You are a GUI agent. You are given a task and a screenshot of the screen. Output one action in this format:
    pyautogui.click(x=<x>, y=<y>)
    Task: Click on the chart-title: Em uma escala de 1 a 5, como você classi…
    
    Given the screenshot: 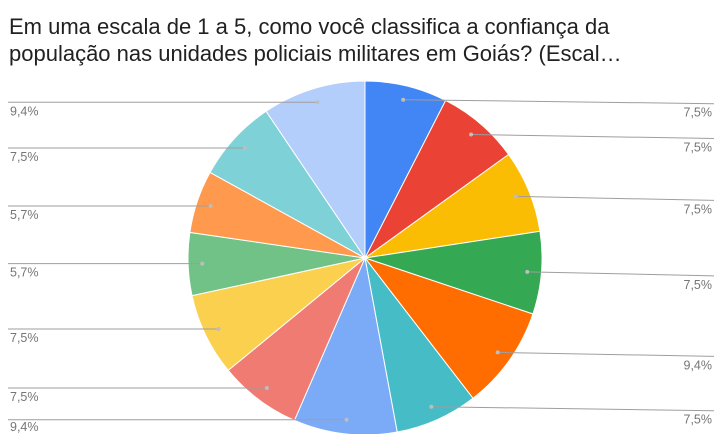 What is the action you would take?
    pyautogui.click(x=309, y=26)
    